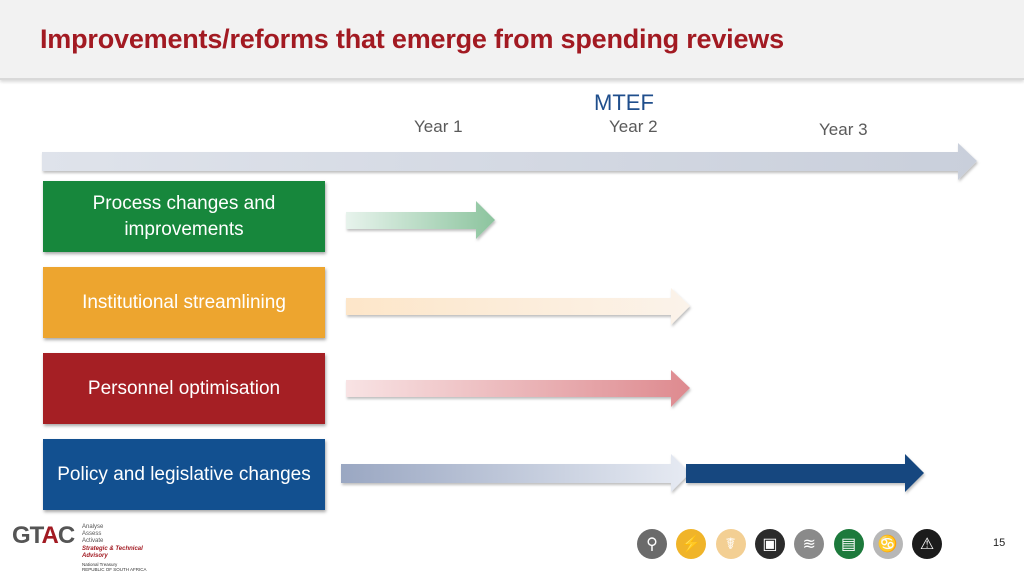 The image size is (1024, 576). I want to click on year-2-label: Year 2, so click(633, 126).